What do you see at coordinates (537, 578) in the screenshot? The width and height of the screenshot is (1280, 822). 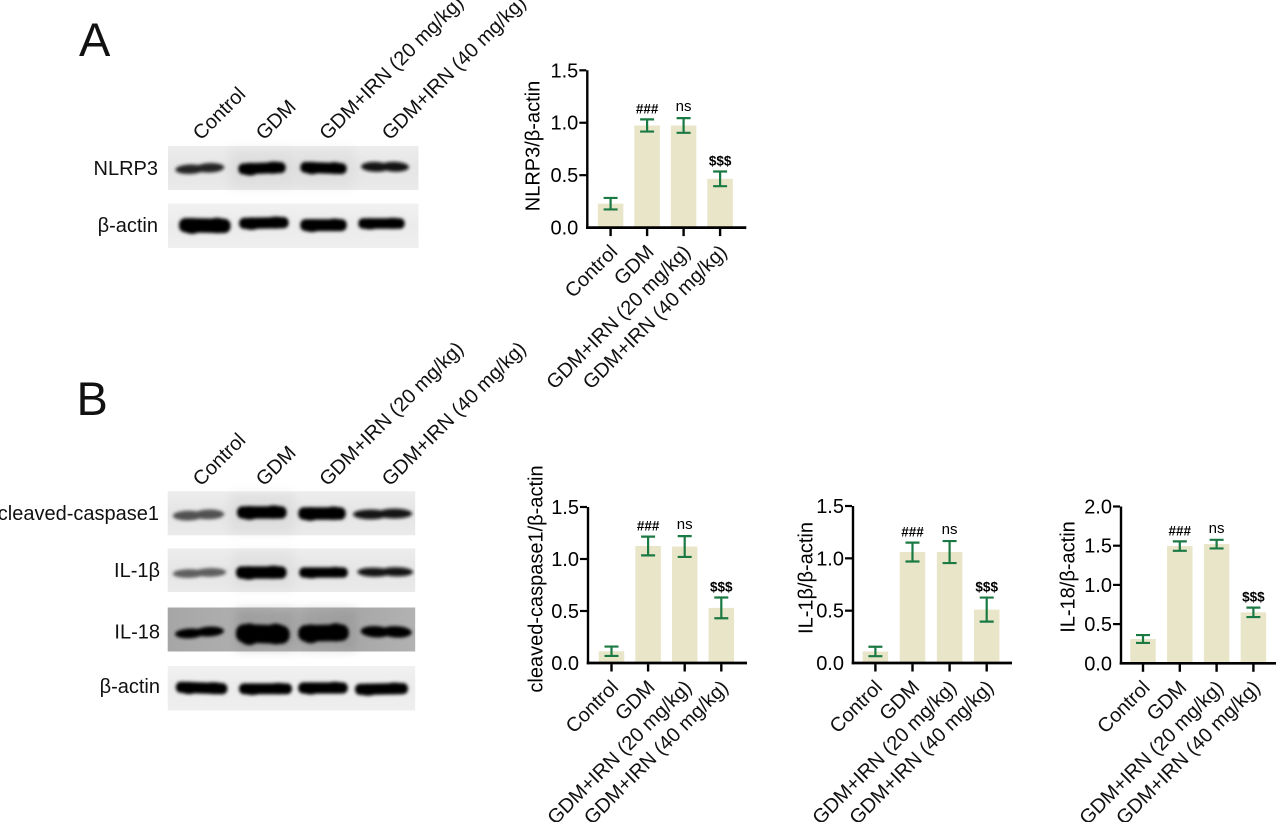 I see `svg-text: cleaved-caspase1/β-actin` at bounding box center [537, 578].